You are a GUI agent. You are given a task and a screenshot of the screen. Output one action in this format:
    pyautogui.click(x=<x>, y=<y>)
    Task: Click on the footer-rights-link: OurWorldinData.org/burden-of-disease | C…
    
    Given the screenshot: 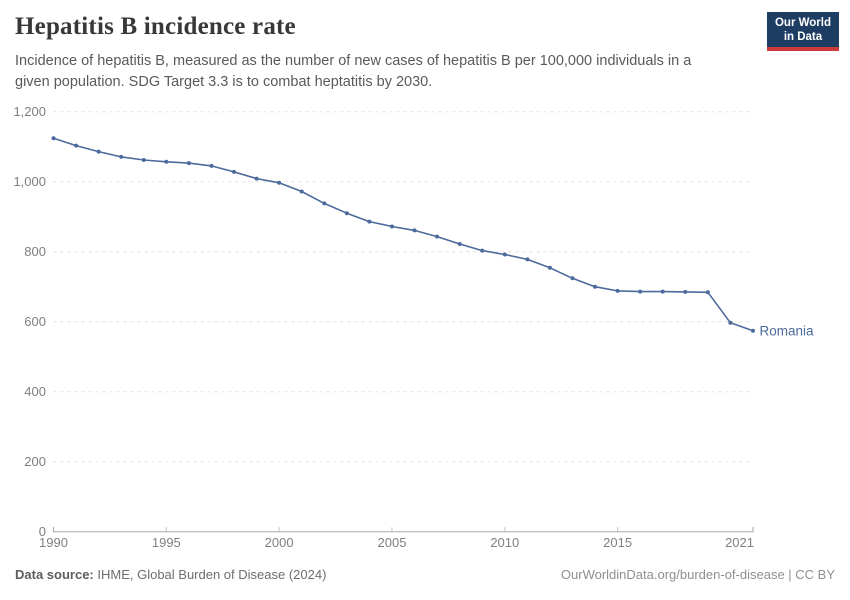 What is the action you would take?
    pyautogui.click(x=697, y=574)
    